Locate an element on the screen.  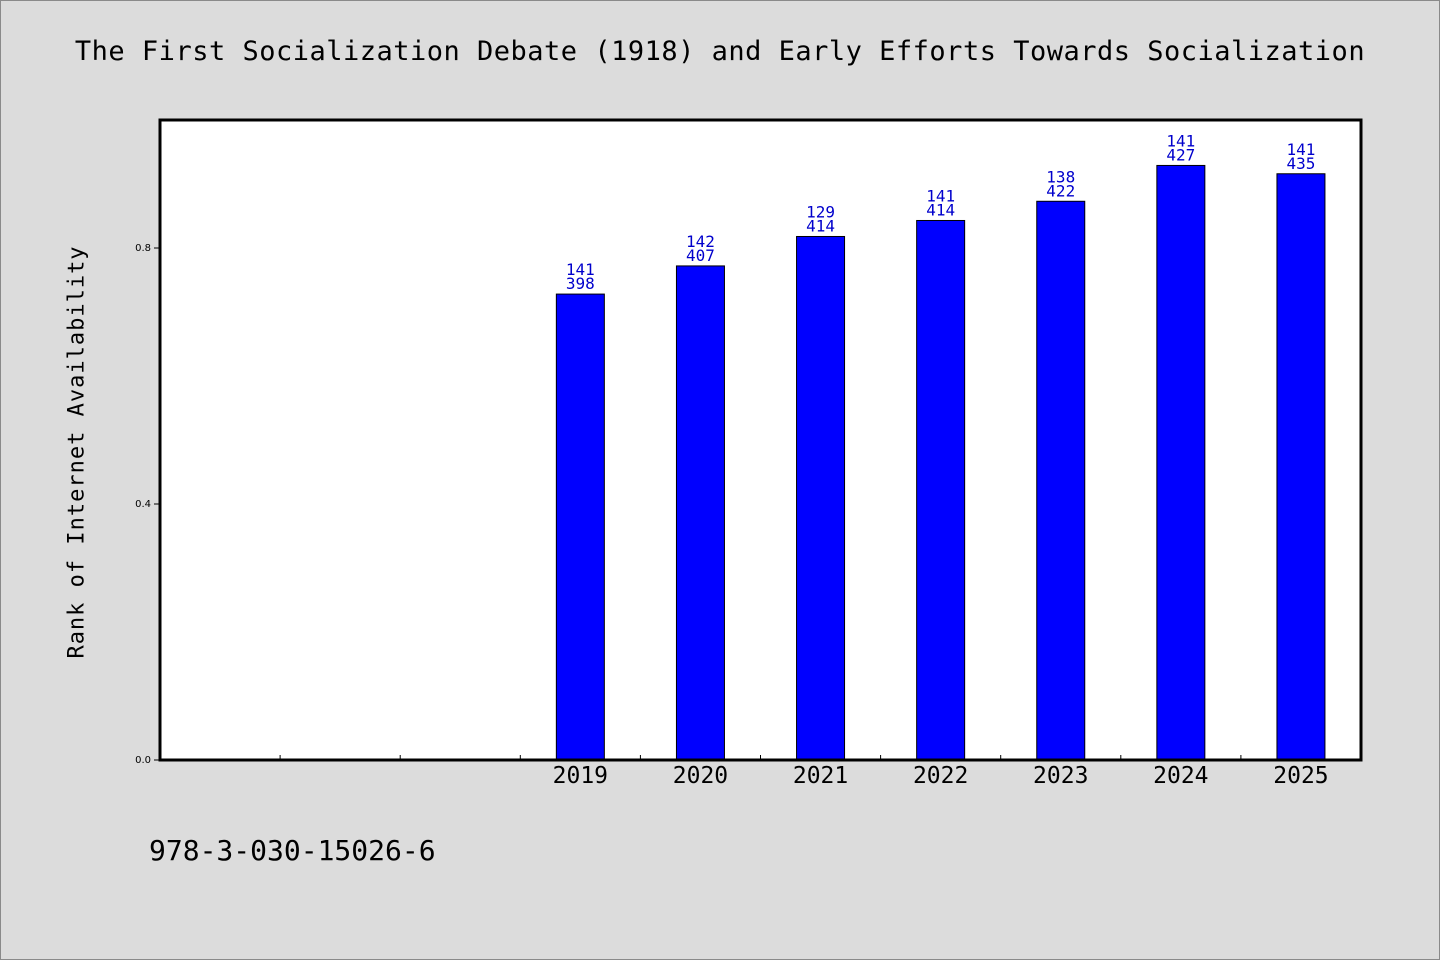
x-tick-label: 2020 is located at coordinates (700, 776).